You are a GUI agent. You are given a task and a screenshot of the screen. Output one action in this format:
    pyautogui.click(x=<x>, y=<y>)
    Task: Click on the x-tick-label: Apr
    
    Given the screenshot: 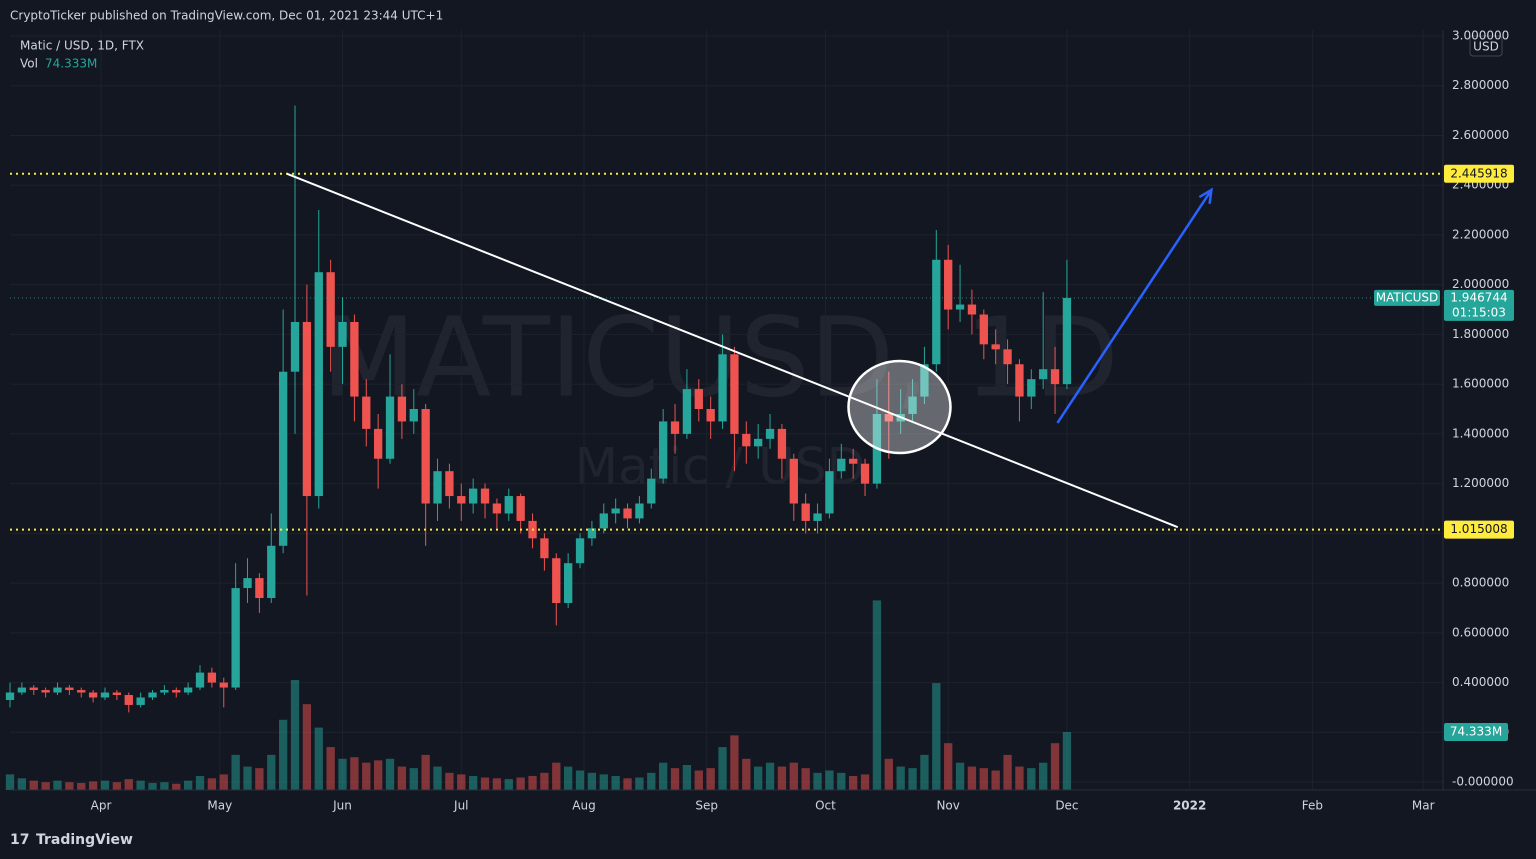 What is the action you would take?
    pyautogui.click(x=101, y=806)
    